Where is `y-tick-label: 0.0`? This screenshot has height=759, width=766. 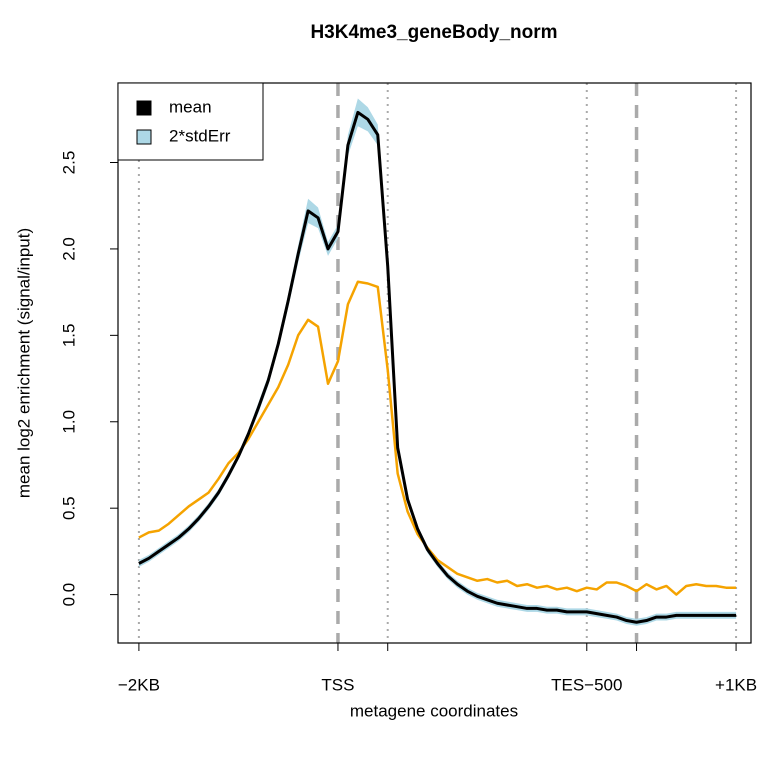 y-tick-label: 0.0 is located at coordinates (68, 595).